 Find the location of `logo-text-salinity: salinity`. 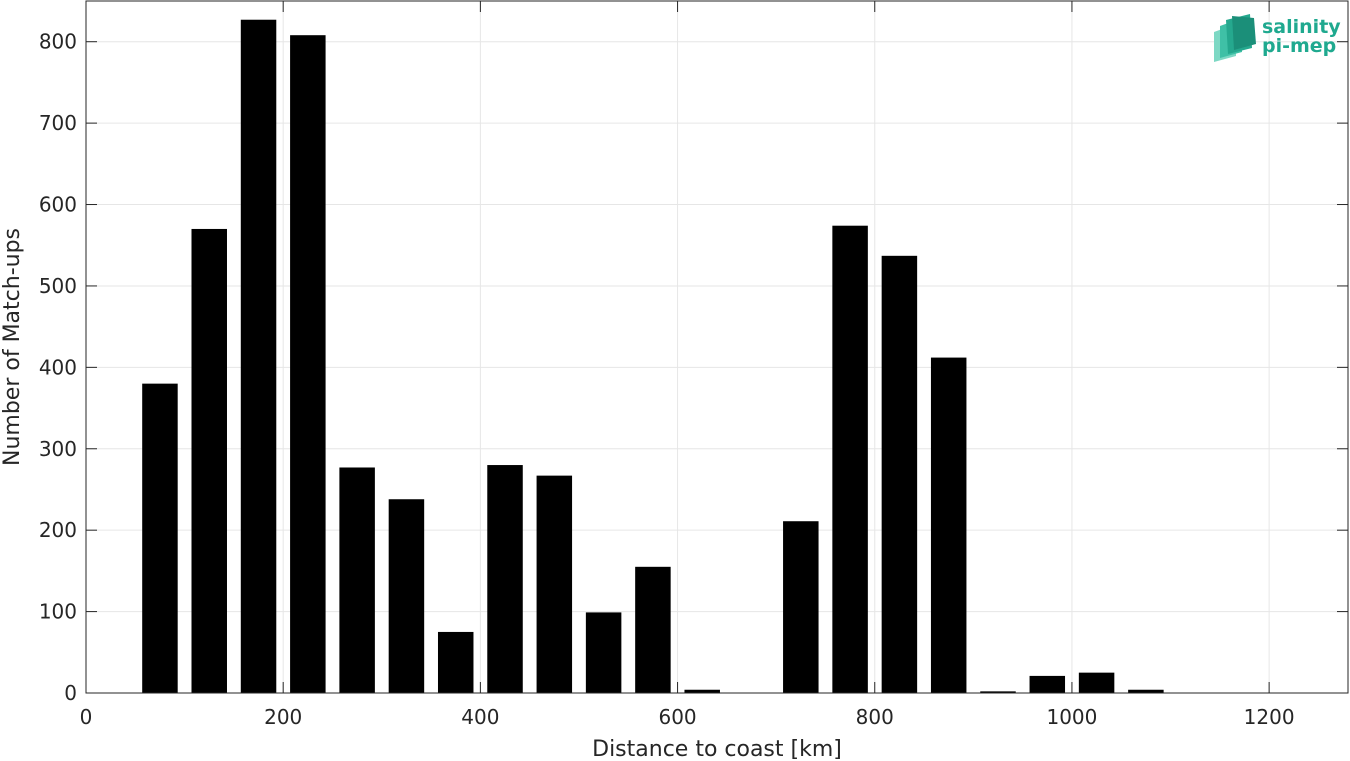

logo-text-salinity: salinity is located at coordinates (1301, 27).